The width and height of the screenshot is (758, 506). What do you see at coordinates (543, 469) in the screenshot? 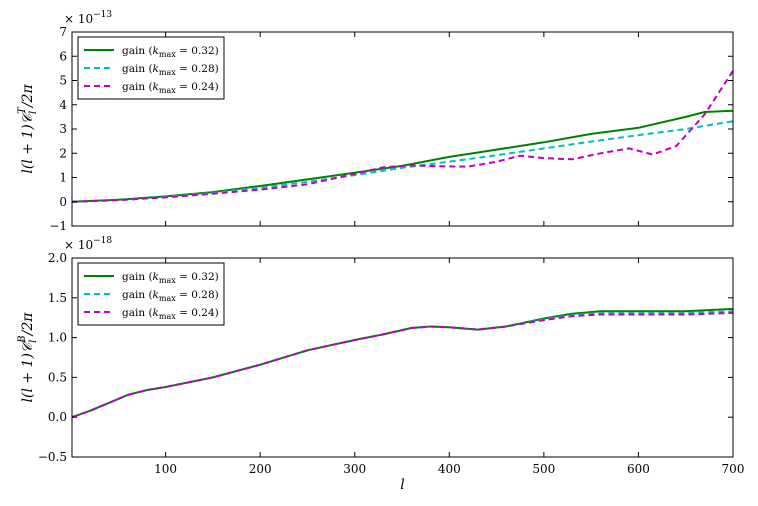
I see `x-tick-label: 500` at bounding box center [543, 469].